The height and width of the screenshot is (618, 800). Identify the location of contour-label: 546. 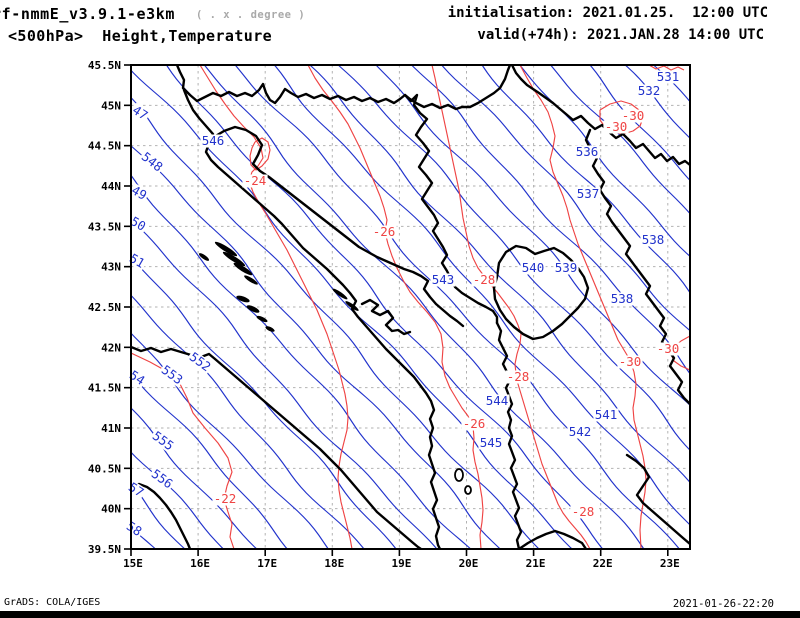
(213, 140).